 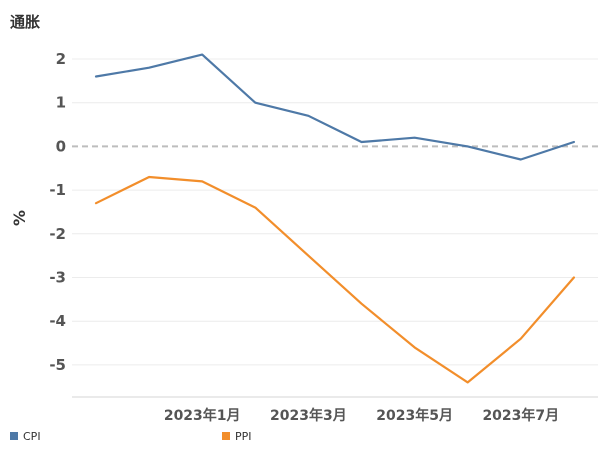 What do you see at coordinates (361, 415) in the screenshot?
I see `x-tick-labels: 2023年1月 2023年3月 2023年5月 2023年7月` at bounding box center [361, 415].